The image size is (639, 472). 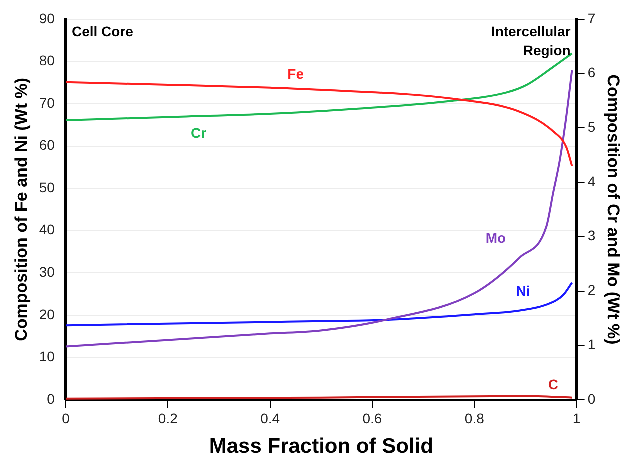 What do you see at coordinates (47, 314) in the screenshot?
I see `y-tick-label: 20` at bounding box center [47, 314].